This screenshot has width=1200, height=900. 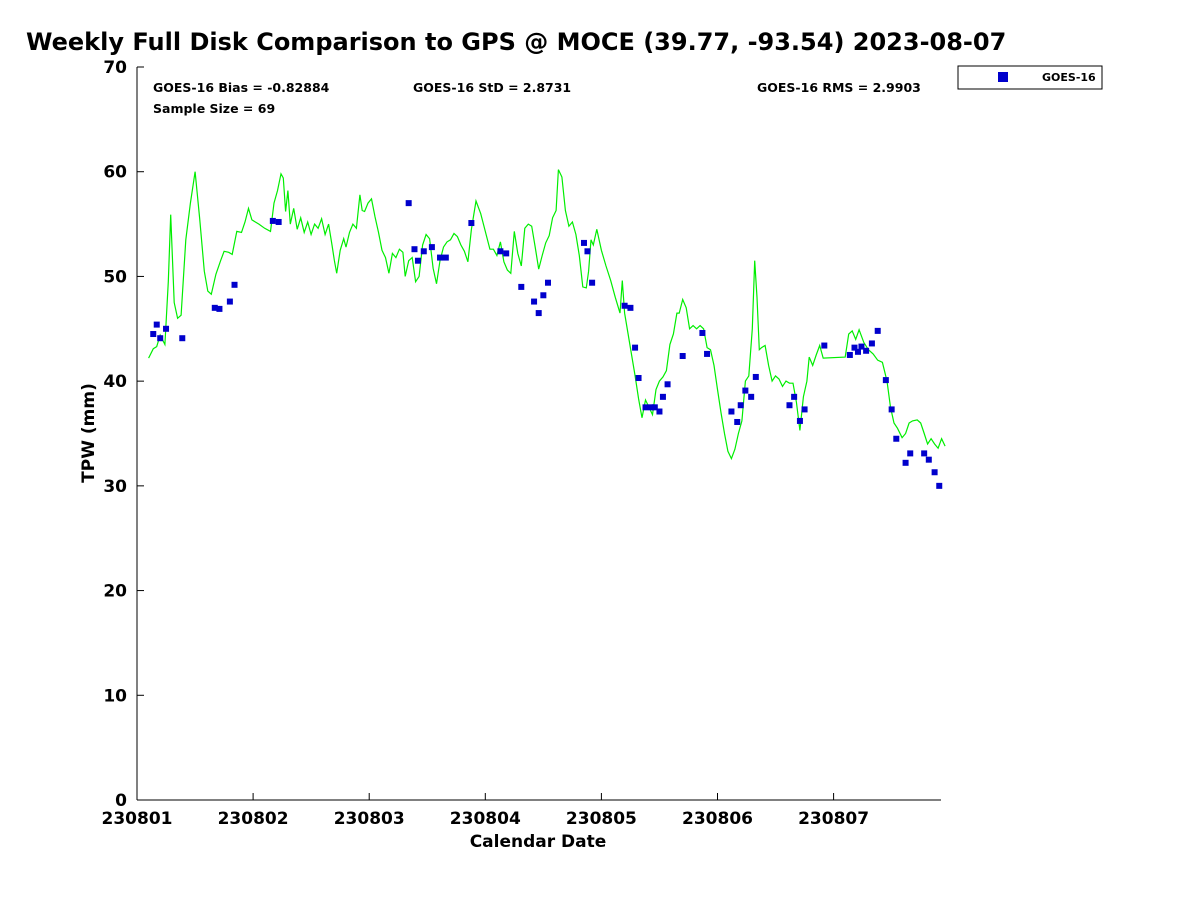 I want to click on legend-label-goes-16: GOES-16, so click(x=1069, y=77).